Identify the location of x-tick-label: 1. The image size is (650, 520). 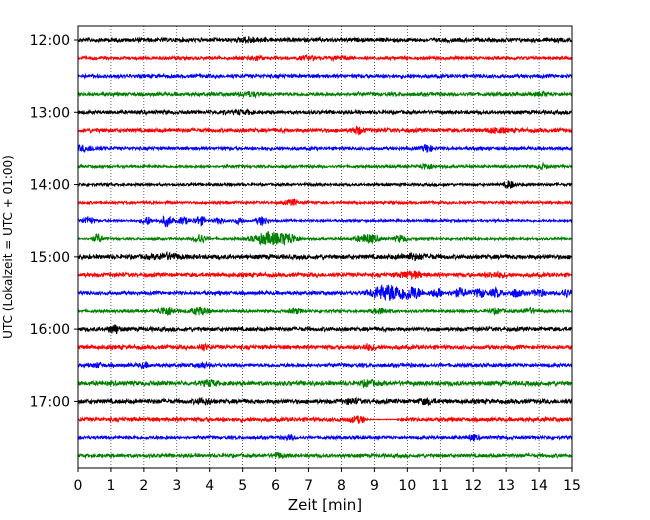
(110, 486).